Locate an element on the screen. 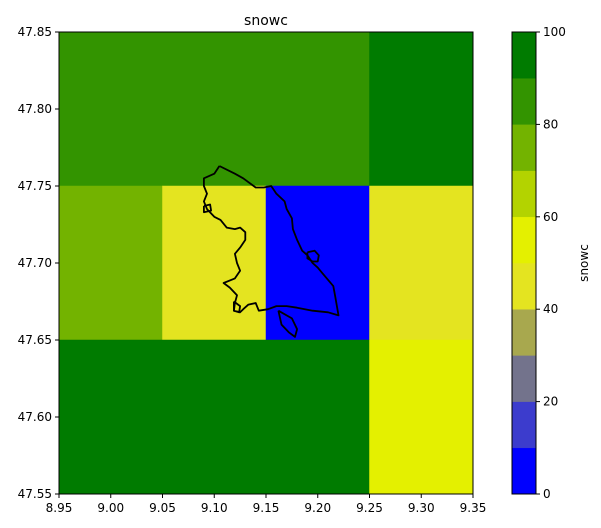 Image resolution: width=601 pixels, height=528 pixels. colorbar-axis: 0 20 40 60 80 100 is located at coordinates (551, 263).